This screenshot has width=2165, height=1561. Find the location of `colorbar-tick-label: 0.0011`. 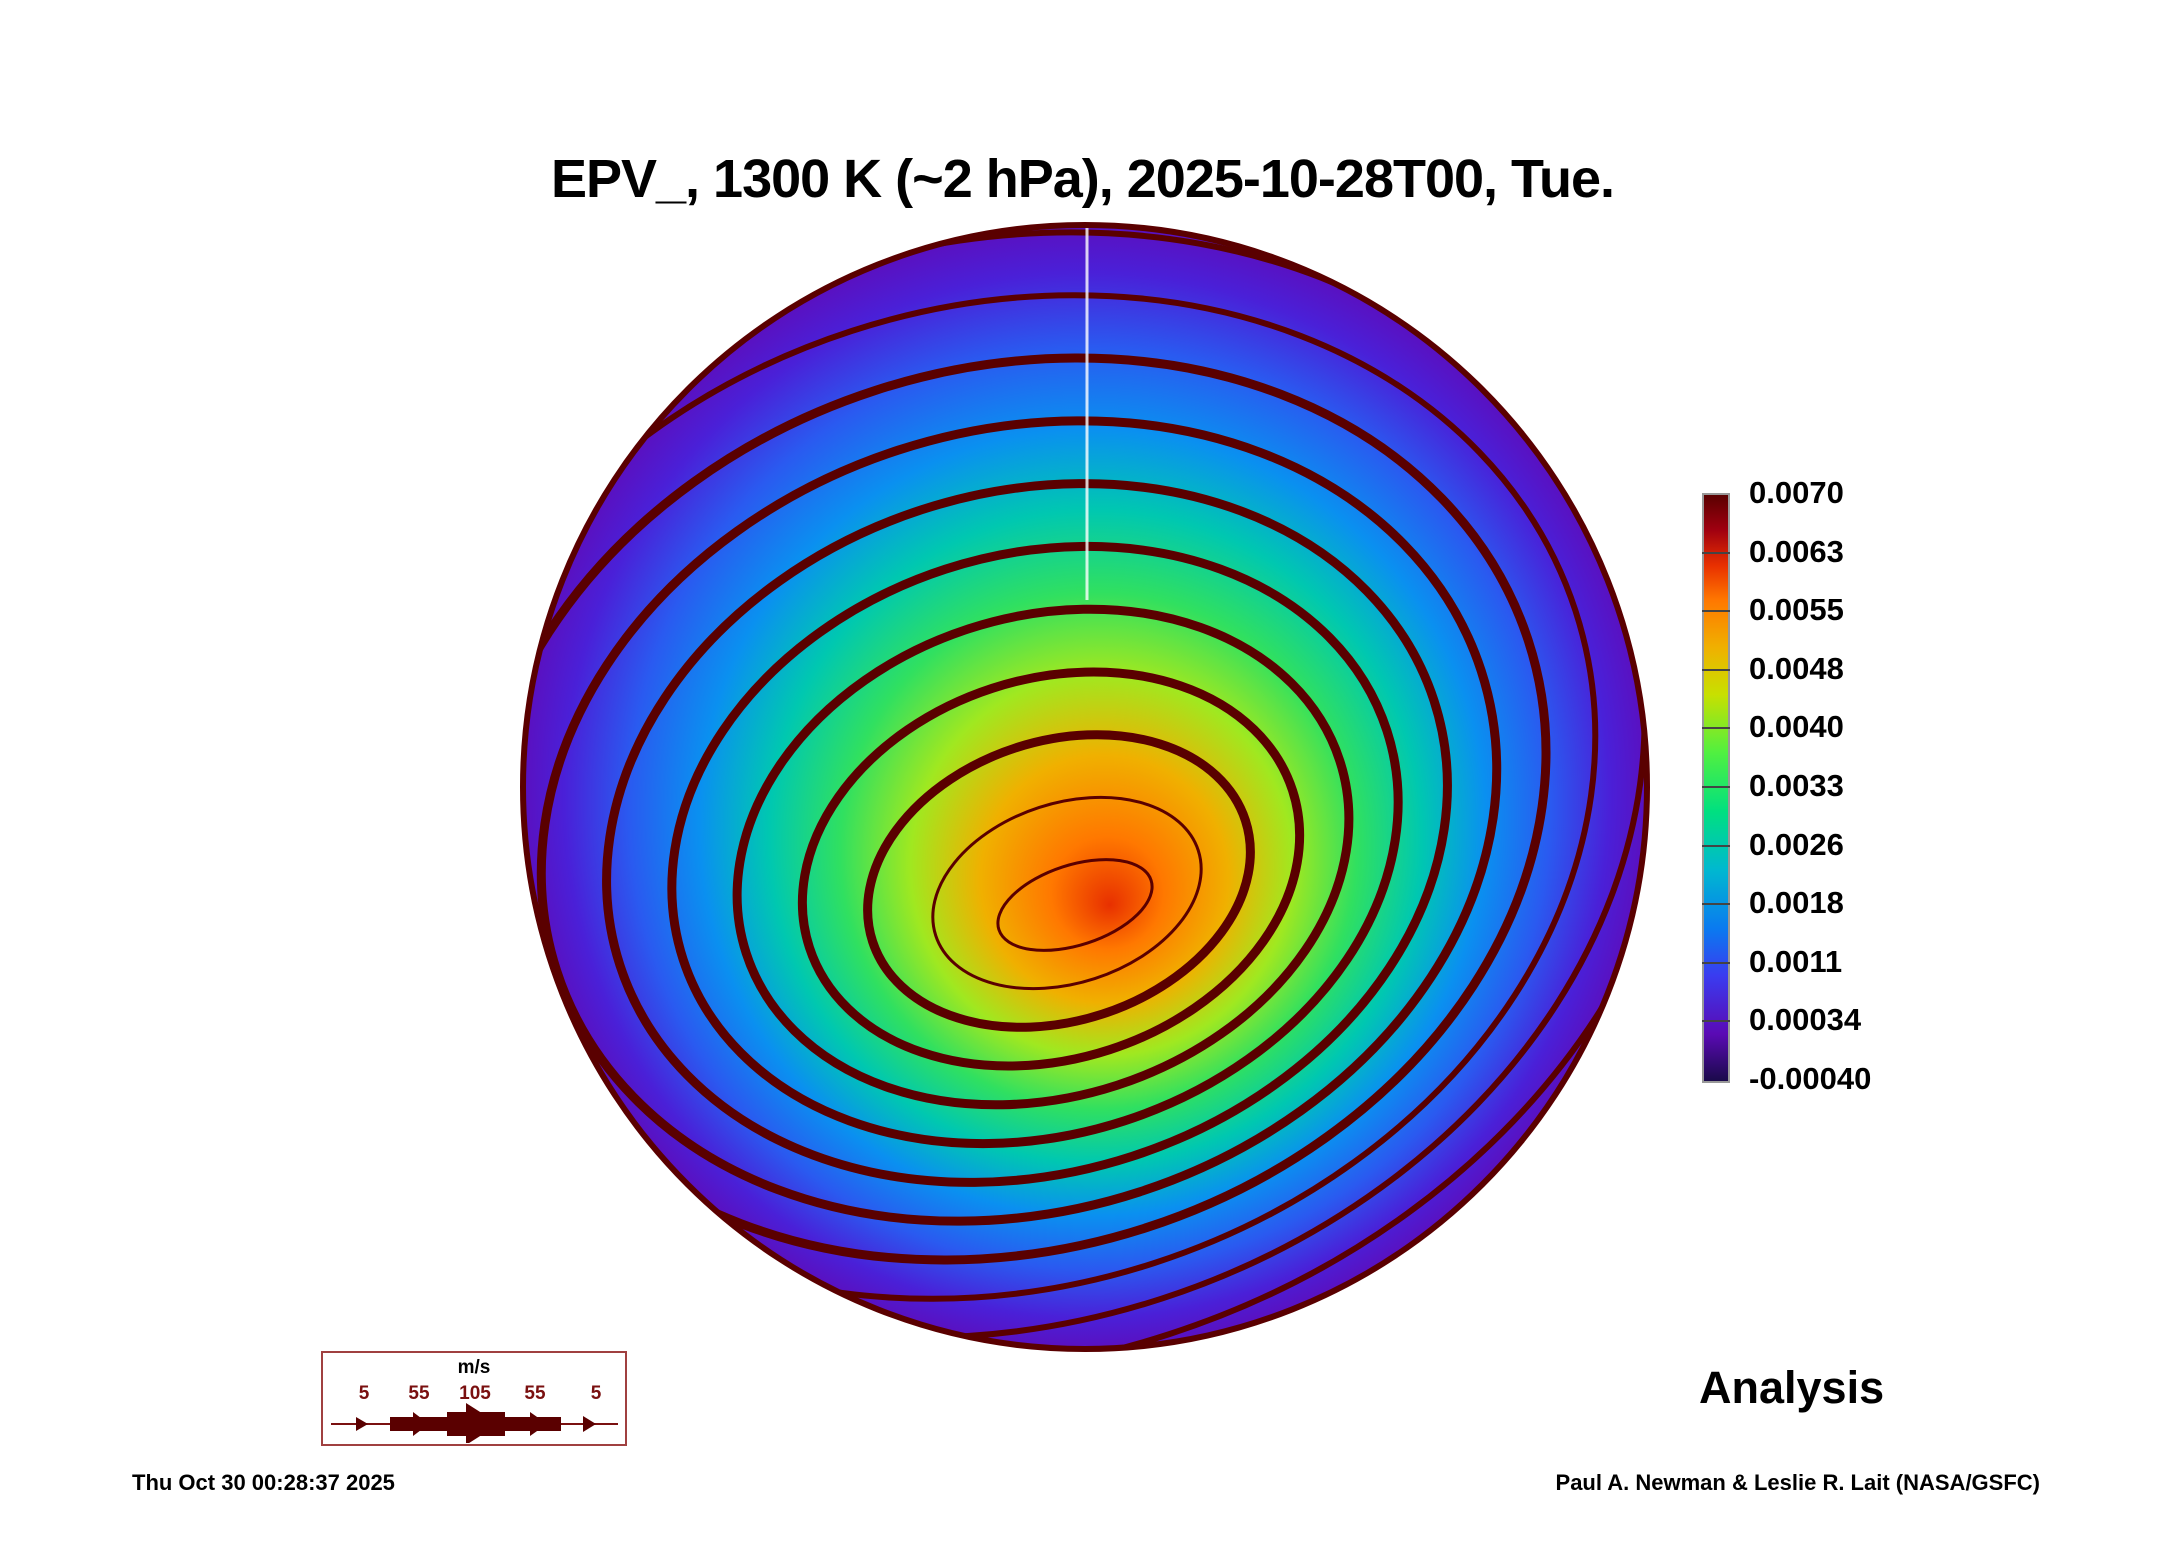

colorbar-tick-label: 0.0011 is located at coordinates (1796, 961).